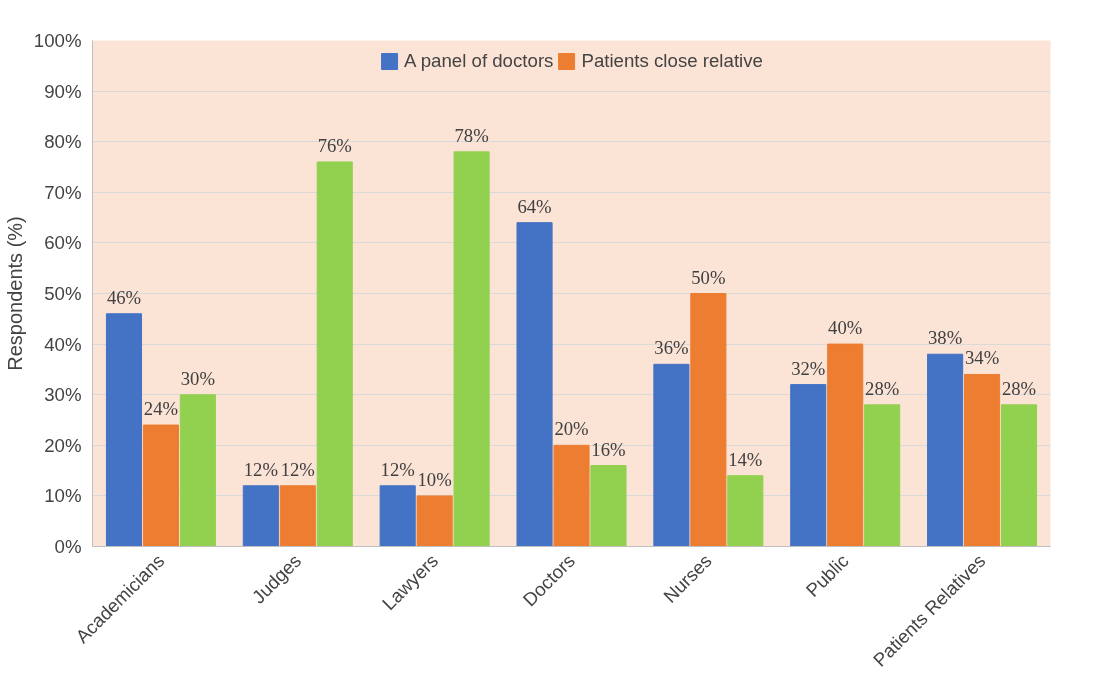 This screenshot has width=1110, height=700. I want to click on y-tick-label: 90%, so click(63, 91).